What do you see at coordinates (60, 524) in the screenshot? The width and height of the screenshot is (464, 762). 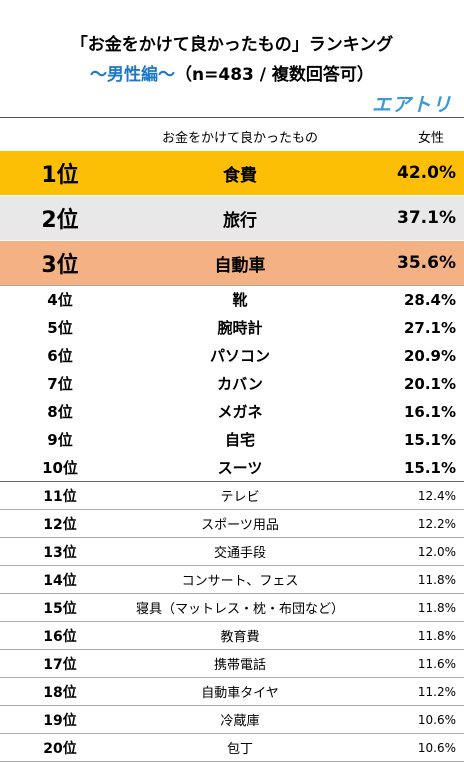 I see `rank-label: 12位` at bounding box center [60, 524].